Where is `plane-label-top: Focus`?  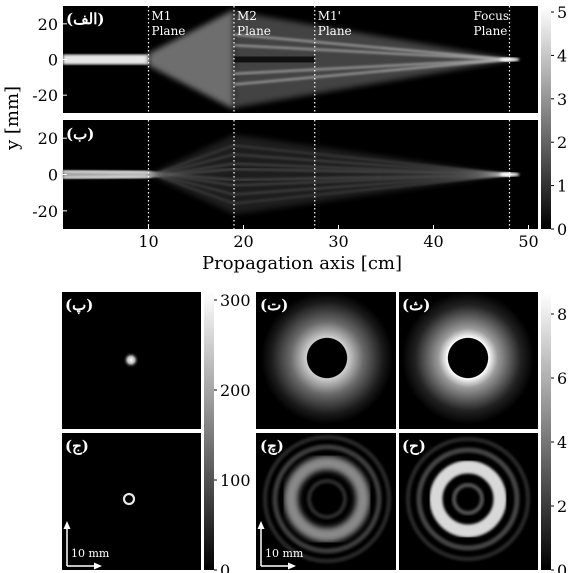
plane-label-top: Focus is located at coordinates (492, 16).